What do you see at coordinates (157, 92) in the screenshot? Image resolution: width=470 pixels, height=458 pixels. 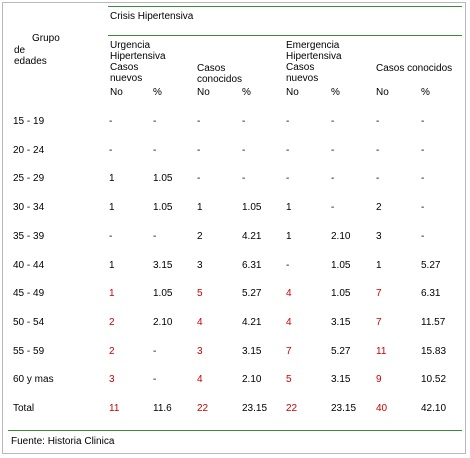 I see `subheader-pct-1: %` at bounding box center [157, 92].